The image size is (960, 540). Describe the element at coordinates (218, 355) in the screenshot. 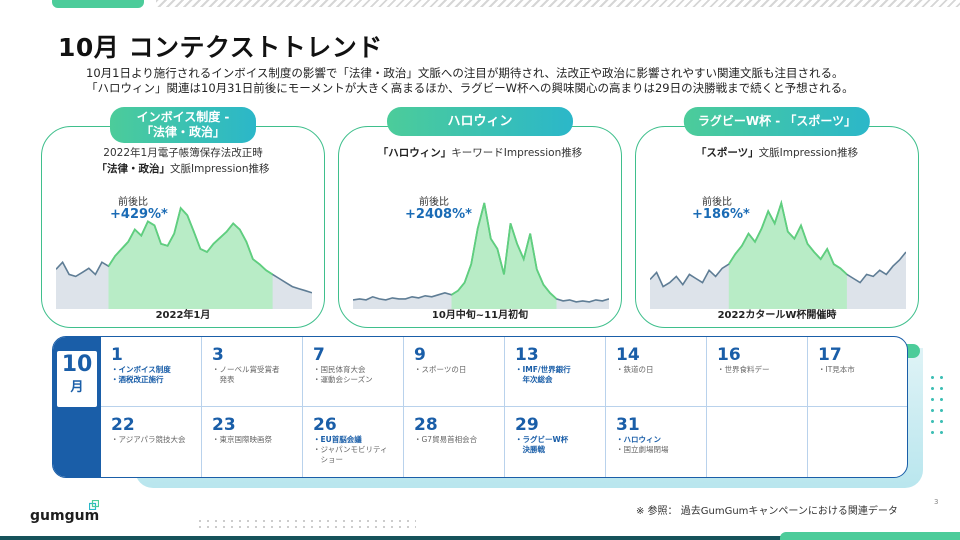

I see `calendar-day-number: 3` at that location.